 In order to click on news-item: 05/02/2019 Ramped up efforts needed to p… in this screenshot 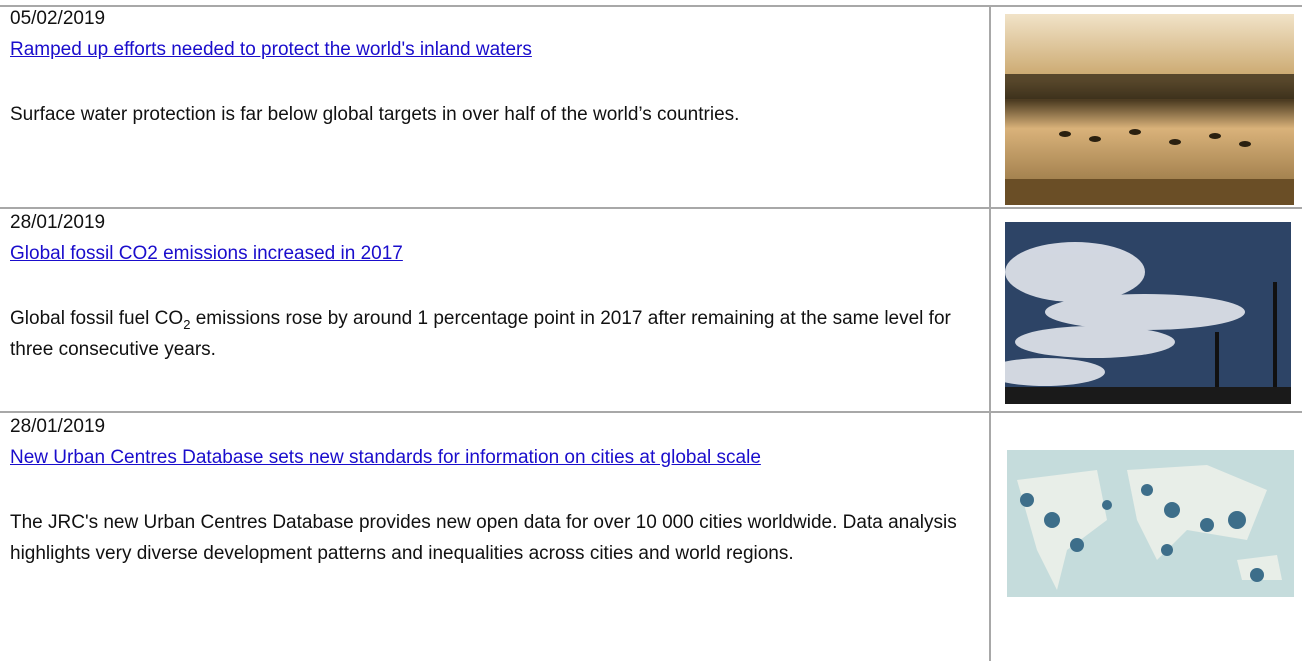, I will do `click(490, 66)`.